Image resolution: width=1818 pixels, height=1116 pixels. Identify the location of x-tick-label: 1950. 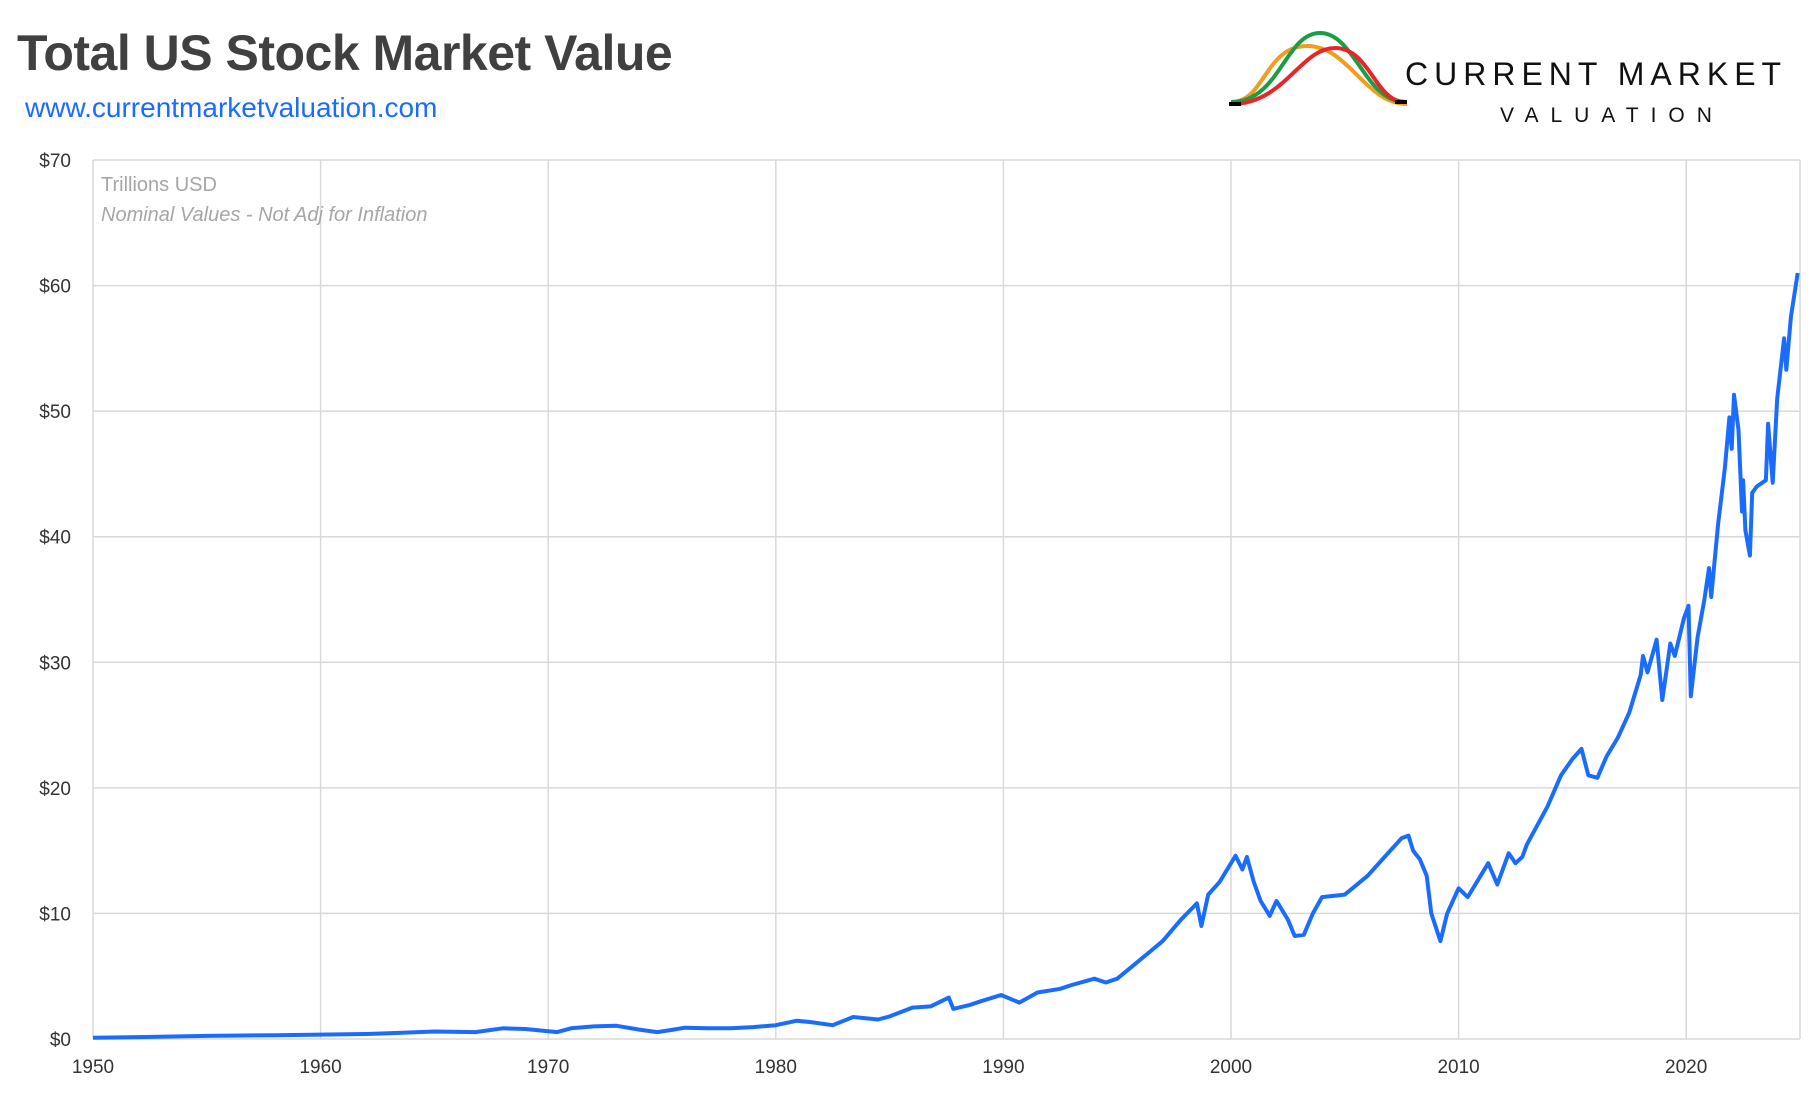
(93, 1067).